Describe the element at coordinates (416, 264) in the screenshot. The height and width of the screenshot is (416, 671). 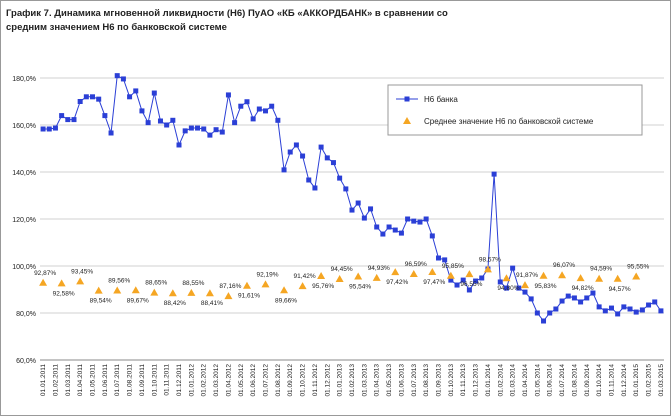
I see `data-label: 96,59%` at that location.